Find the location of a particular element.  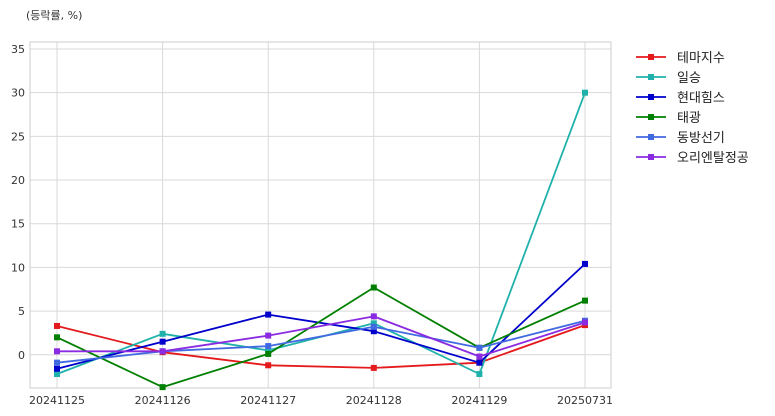

legend-item: 테마지수 is located at coordinates (680, 58).